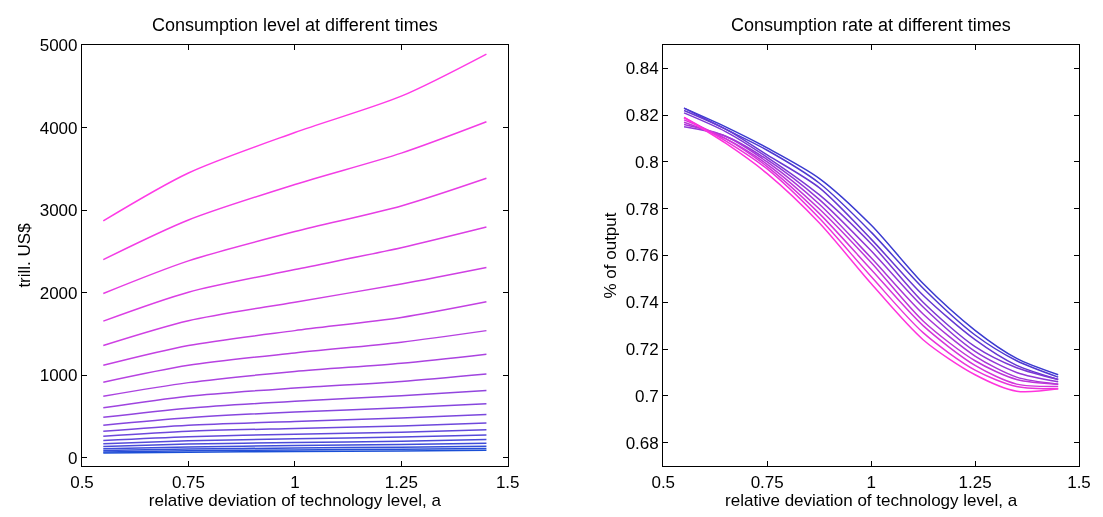  What do you see at coordinates (642, 69) in the screenshot?
I see `y-tick-label: 0.84` at bounding box center [642, 69].